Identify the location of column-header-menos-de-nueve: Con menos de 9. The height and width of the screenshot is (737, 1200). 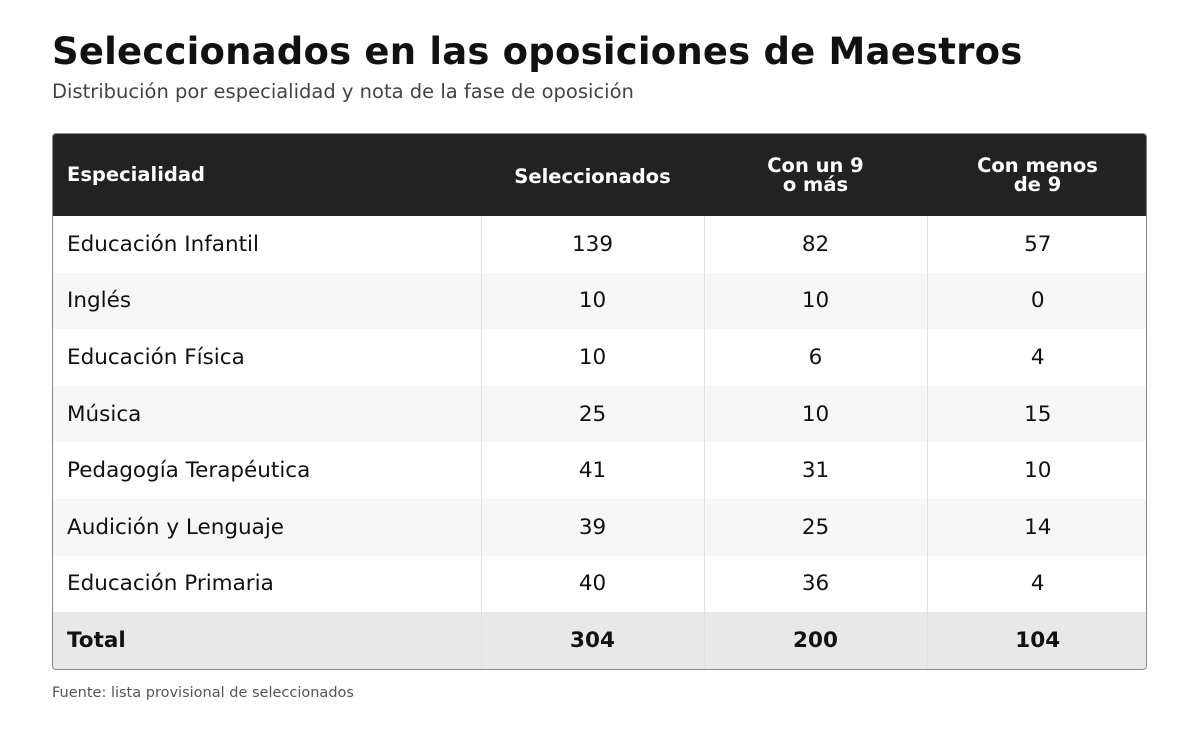
(1036, 175).